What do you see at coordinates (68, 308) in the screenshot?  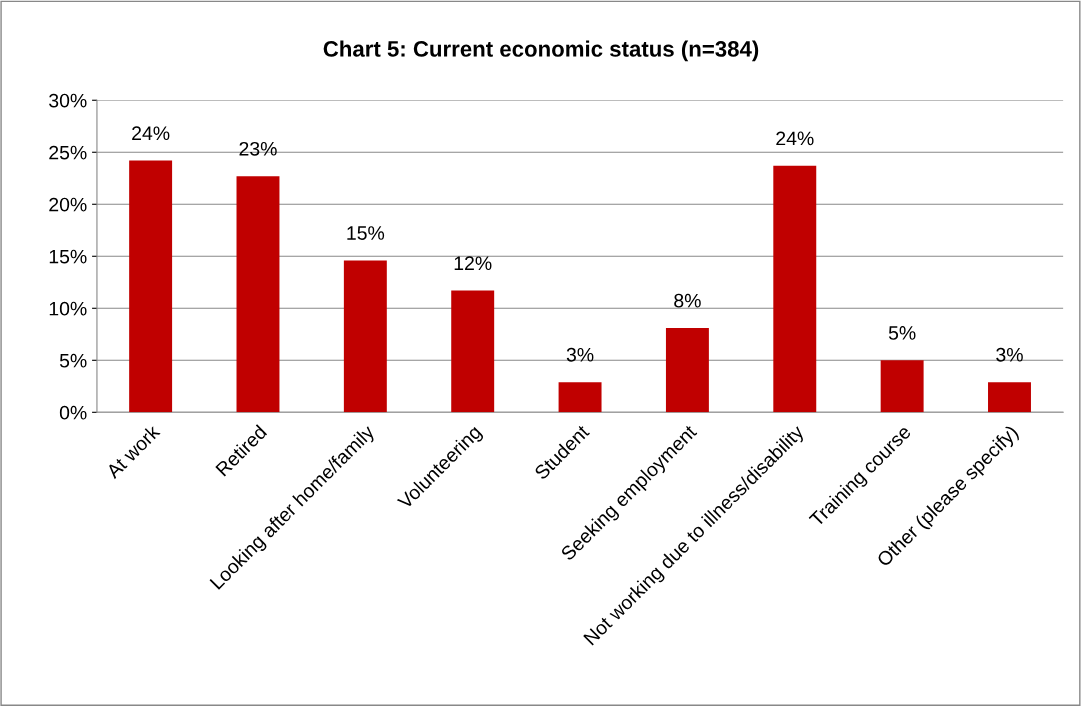 I see `y-tick-label: 10%` at bounding box center [68, 308].